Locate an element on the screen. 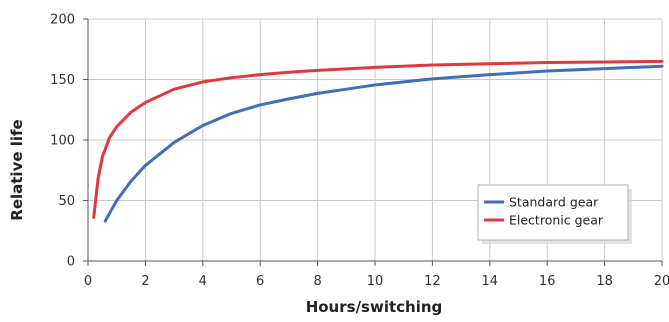 The height and width of the screenshot is (322, 669). y-tick-label: 200 is located at coordinates (62, 20).